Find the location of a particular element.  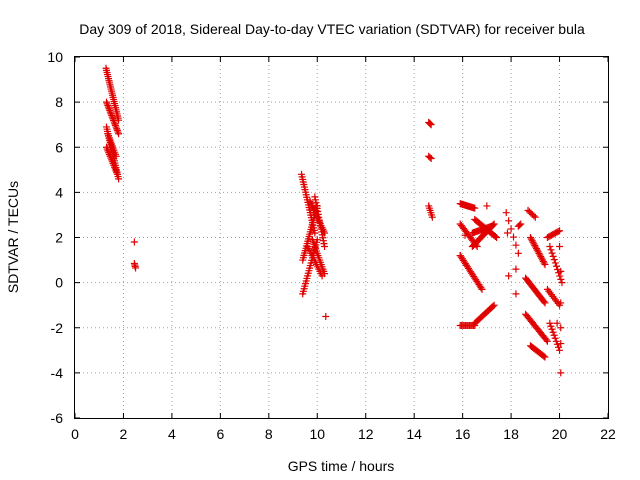

y-tick-labels: -6 -4 -2 0 2 4 6 8 10 is located at coordinates (55, 237).